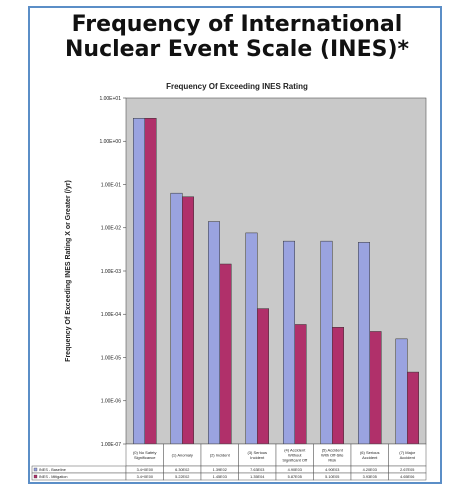 The width and height of the screenshot is (470, 491). What do you see at coordinates (407, 470) in the screenshot?
I see `table-value: 2.67E05` at bounding box center [407, 470].